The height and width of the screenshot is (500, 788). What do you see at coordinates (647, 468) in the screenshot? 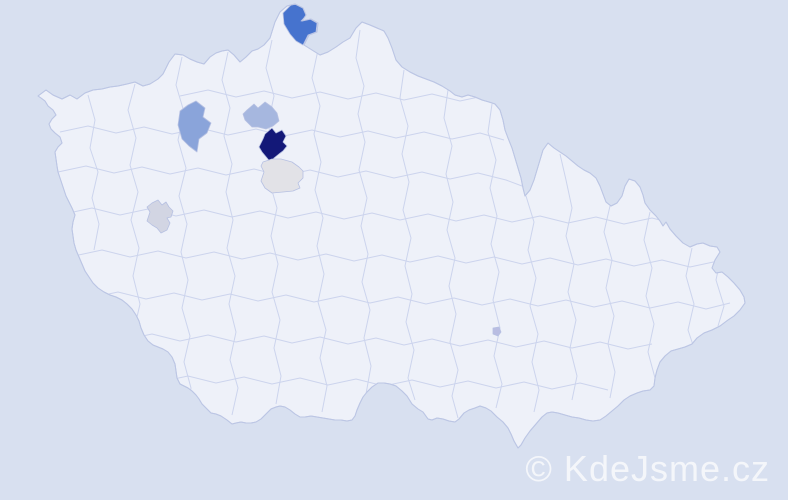
I see `watermark: © KdeJsme.cz` at bounding box center [647, 468].